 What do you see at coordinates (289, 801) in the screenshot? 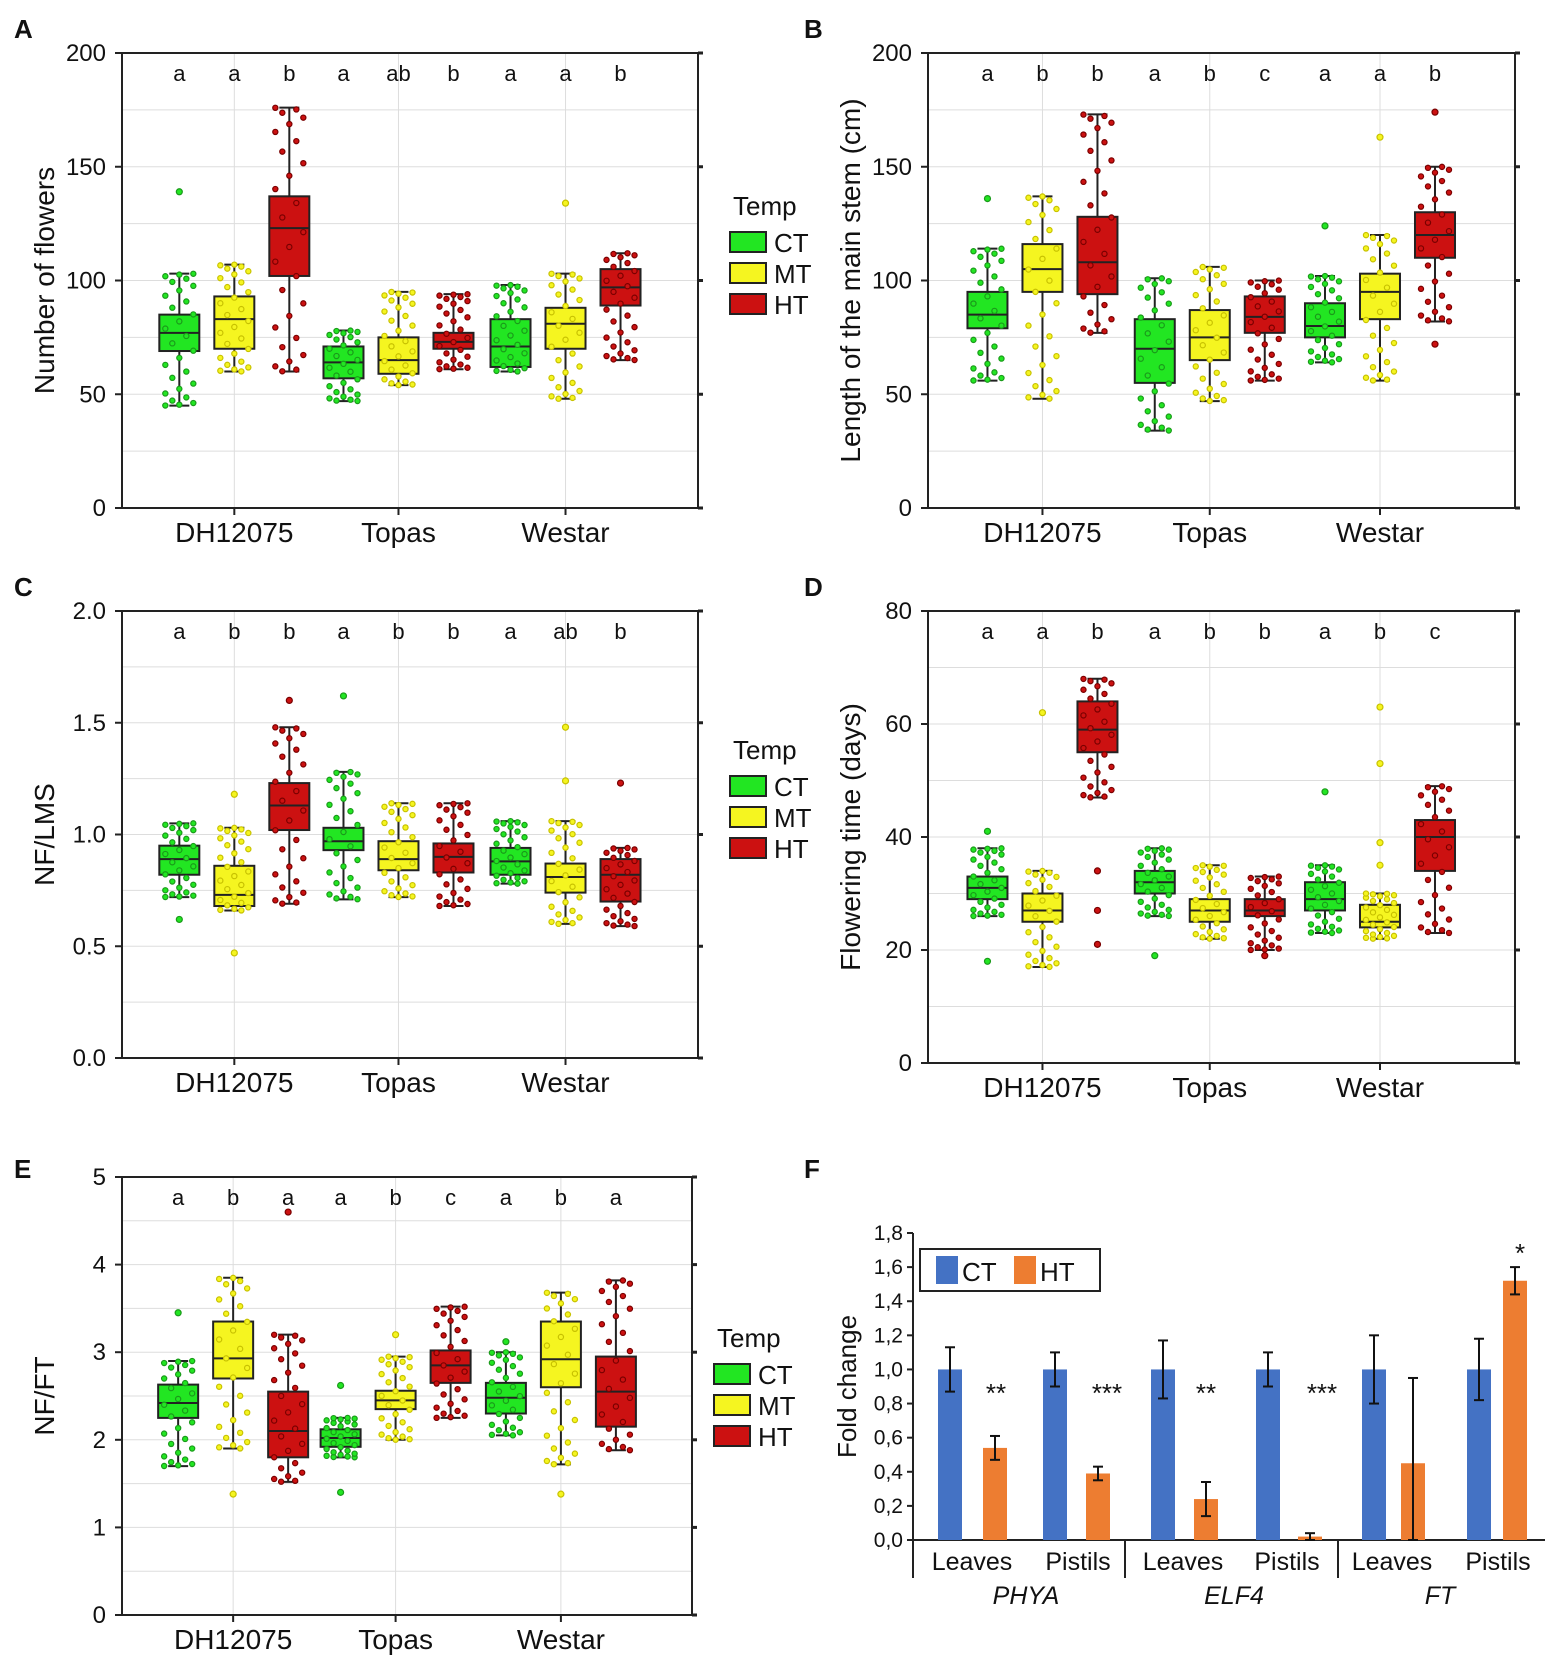
I see `box-dh12075-ht` at bounding box center [289, 801].